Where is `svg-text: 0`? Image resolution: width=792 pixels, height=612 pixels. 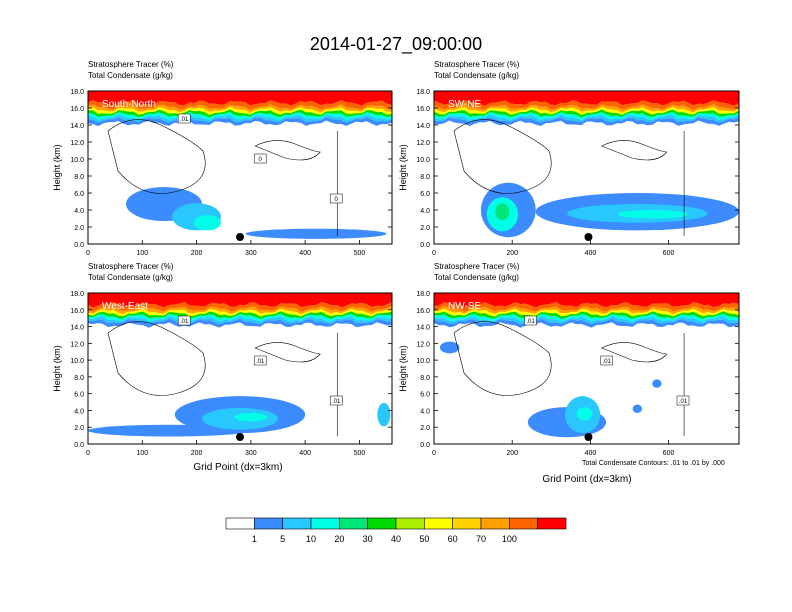 svg-text: 0 is located at coordinates (261, 160).